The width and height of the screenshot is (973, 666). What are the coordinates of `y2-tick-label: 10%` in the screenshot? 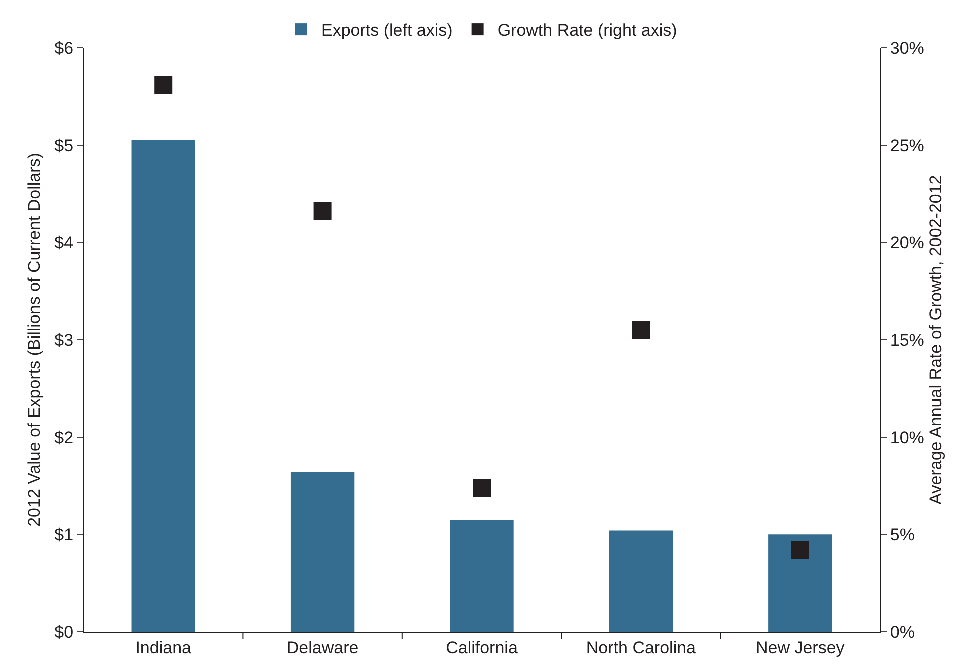 It's located at (907, 438).